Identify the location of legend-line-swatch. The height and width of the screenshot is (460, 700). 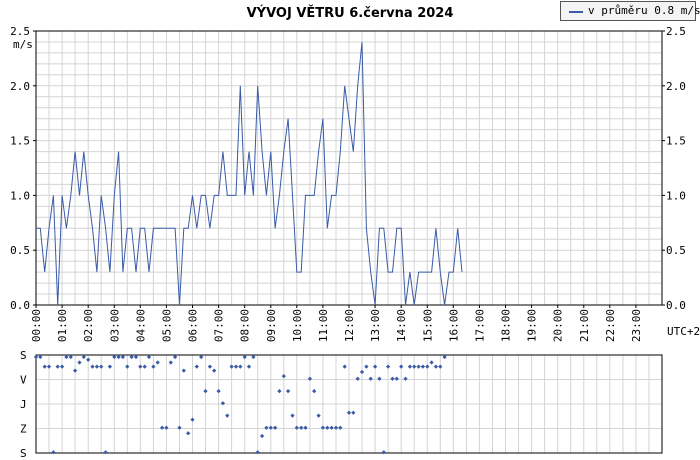
(576, 12).